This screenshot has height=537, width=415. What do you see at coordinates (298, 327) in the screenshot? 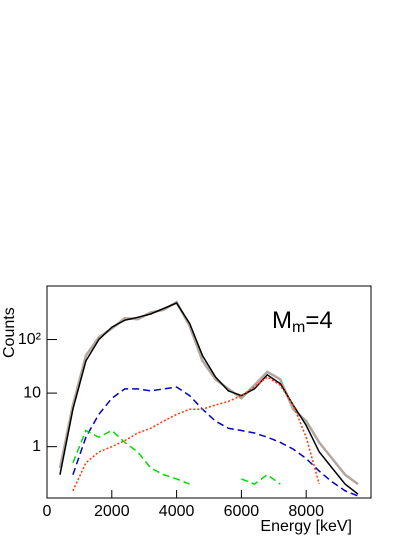
I see `annotation-sub: m` at bounding box center [298, 327].